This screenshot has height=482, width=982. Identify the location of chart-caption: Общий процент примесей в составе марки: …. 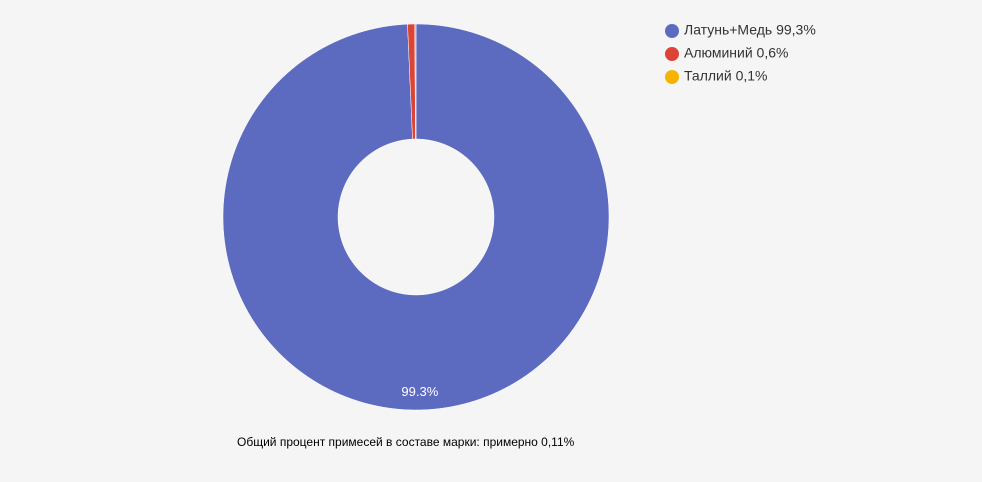
(406, 442).